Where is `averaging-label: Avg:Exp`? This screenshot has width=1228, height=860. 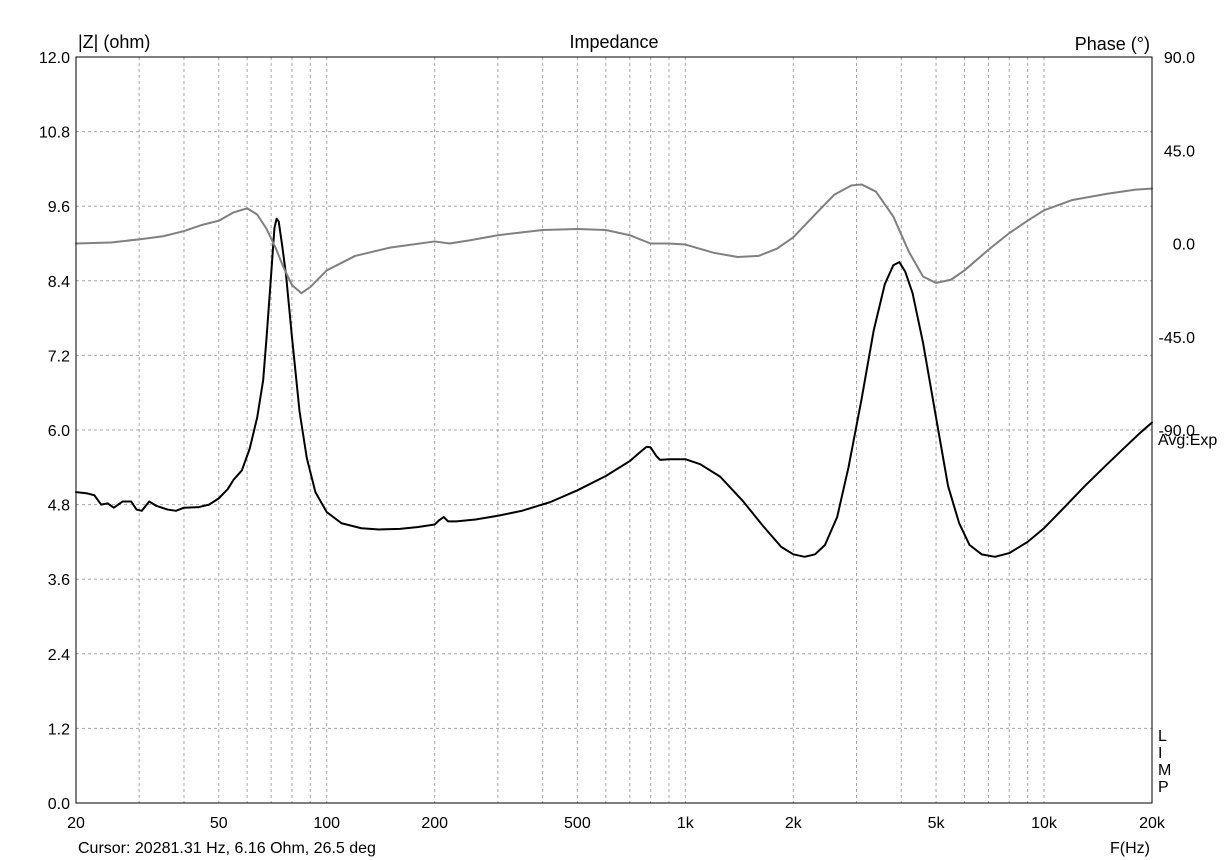
averaging-label: Avg:Exp is located at coordinates (1187, 440).